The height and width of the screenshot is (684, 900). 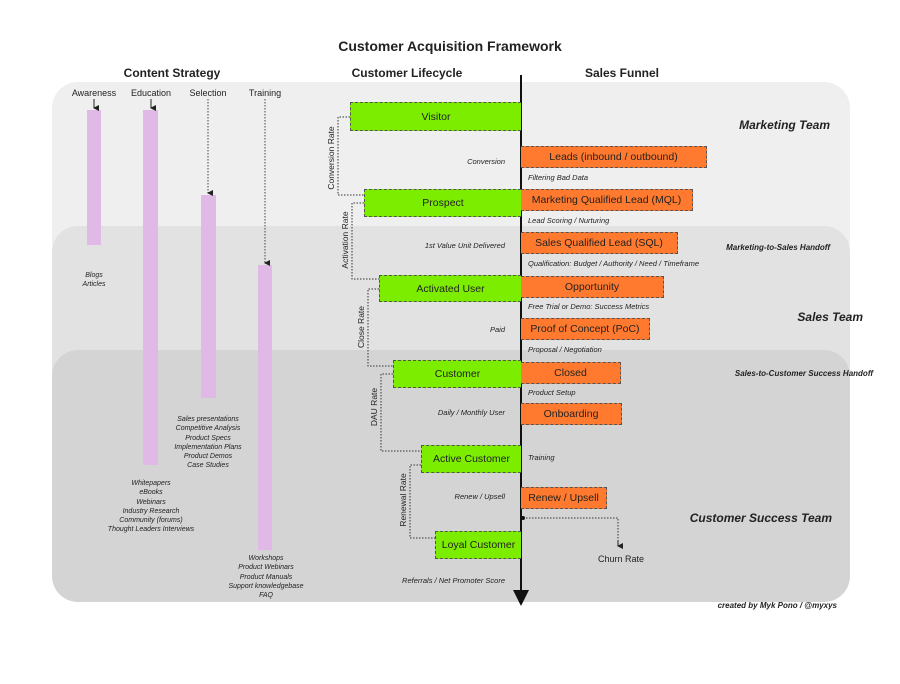 What do you see at coordinates (208, 457) in the screenshot?
I see `list-item: Product Demos` at bounding box center [208, 457].